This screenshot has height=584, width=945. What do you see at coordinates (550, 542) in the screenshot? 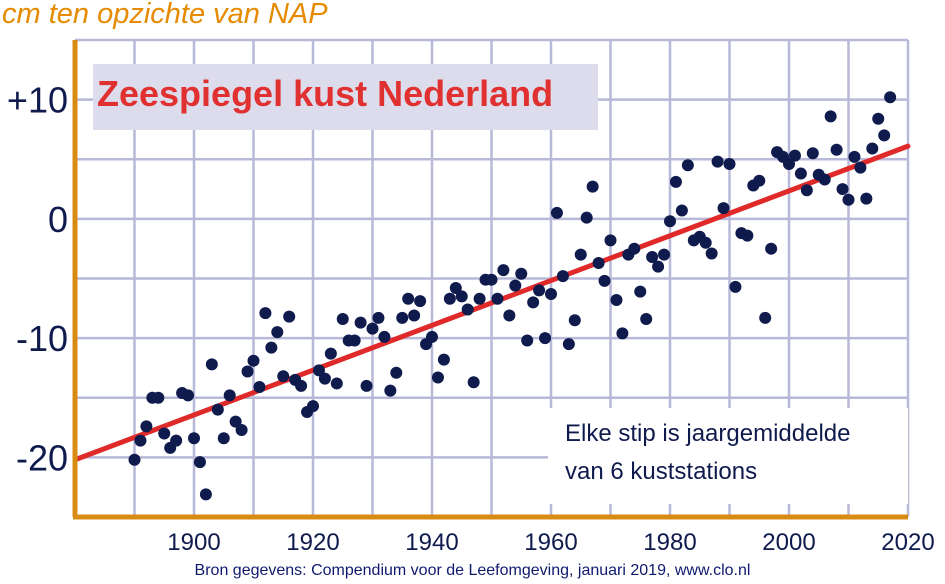
I see `x-tick-label: 1960` at bounding box center [550, 542].